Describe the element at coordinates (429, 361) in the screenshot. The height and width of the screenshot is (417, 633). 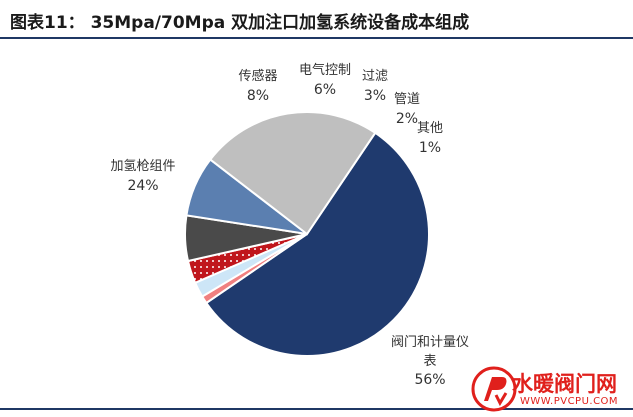
I see `slice-label-0-line-1: 表` at that location.